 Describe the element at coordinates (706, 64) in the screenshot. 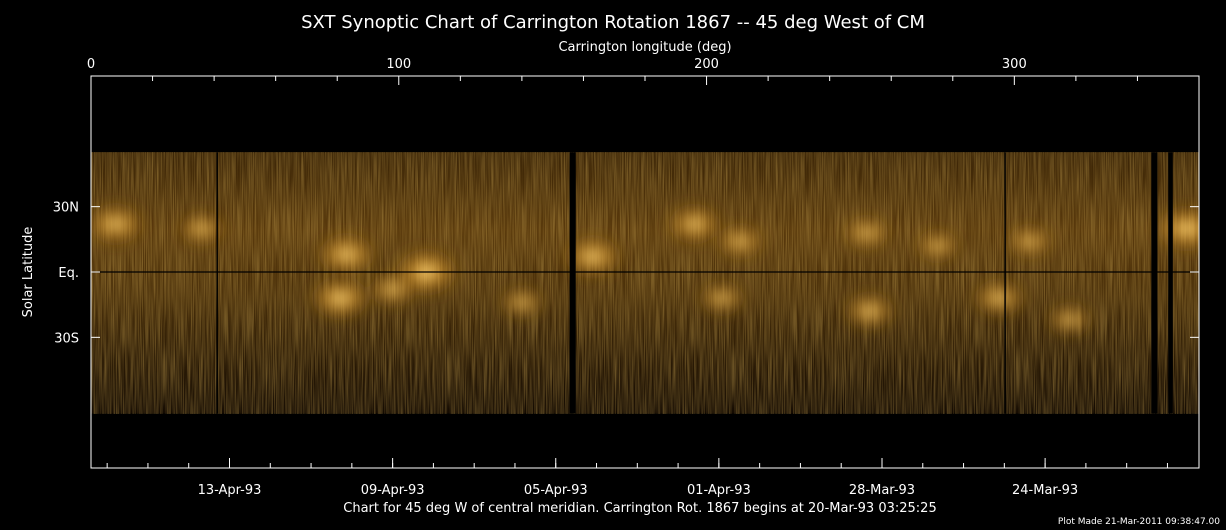

I see `top-axis-tick-label: 200` at that location.